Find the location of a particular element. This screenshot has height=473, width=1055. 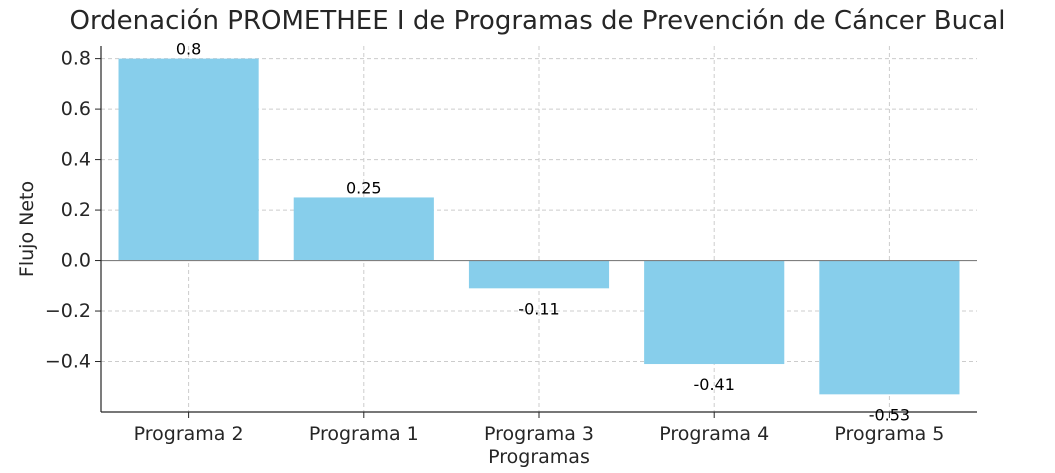

x-tick-label: Programa 5 is located at coordinates (889, 434).